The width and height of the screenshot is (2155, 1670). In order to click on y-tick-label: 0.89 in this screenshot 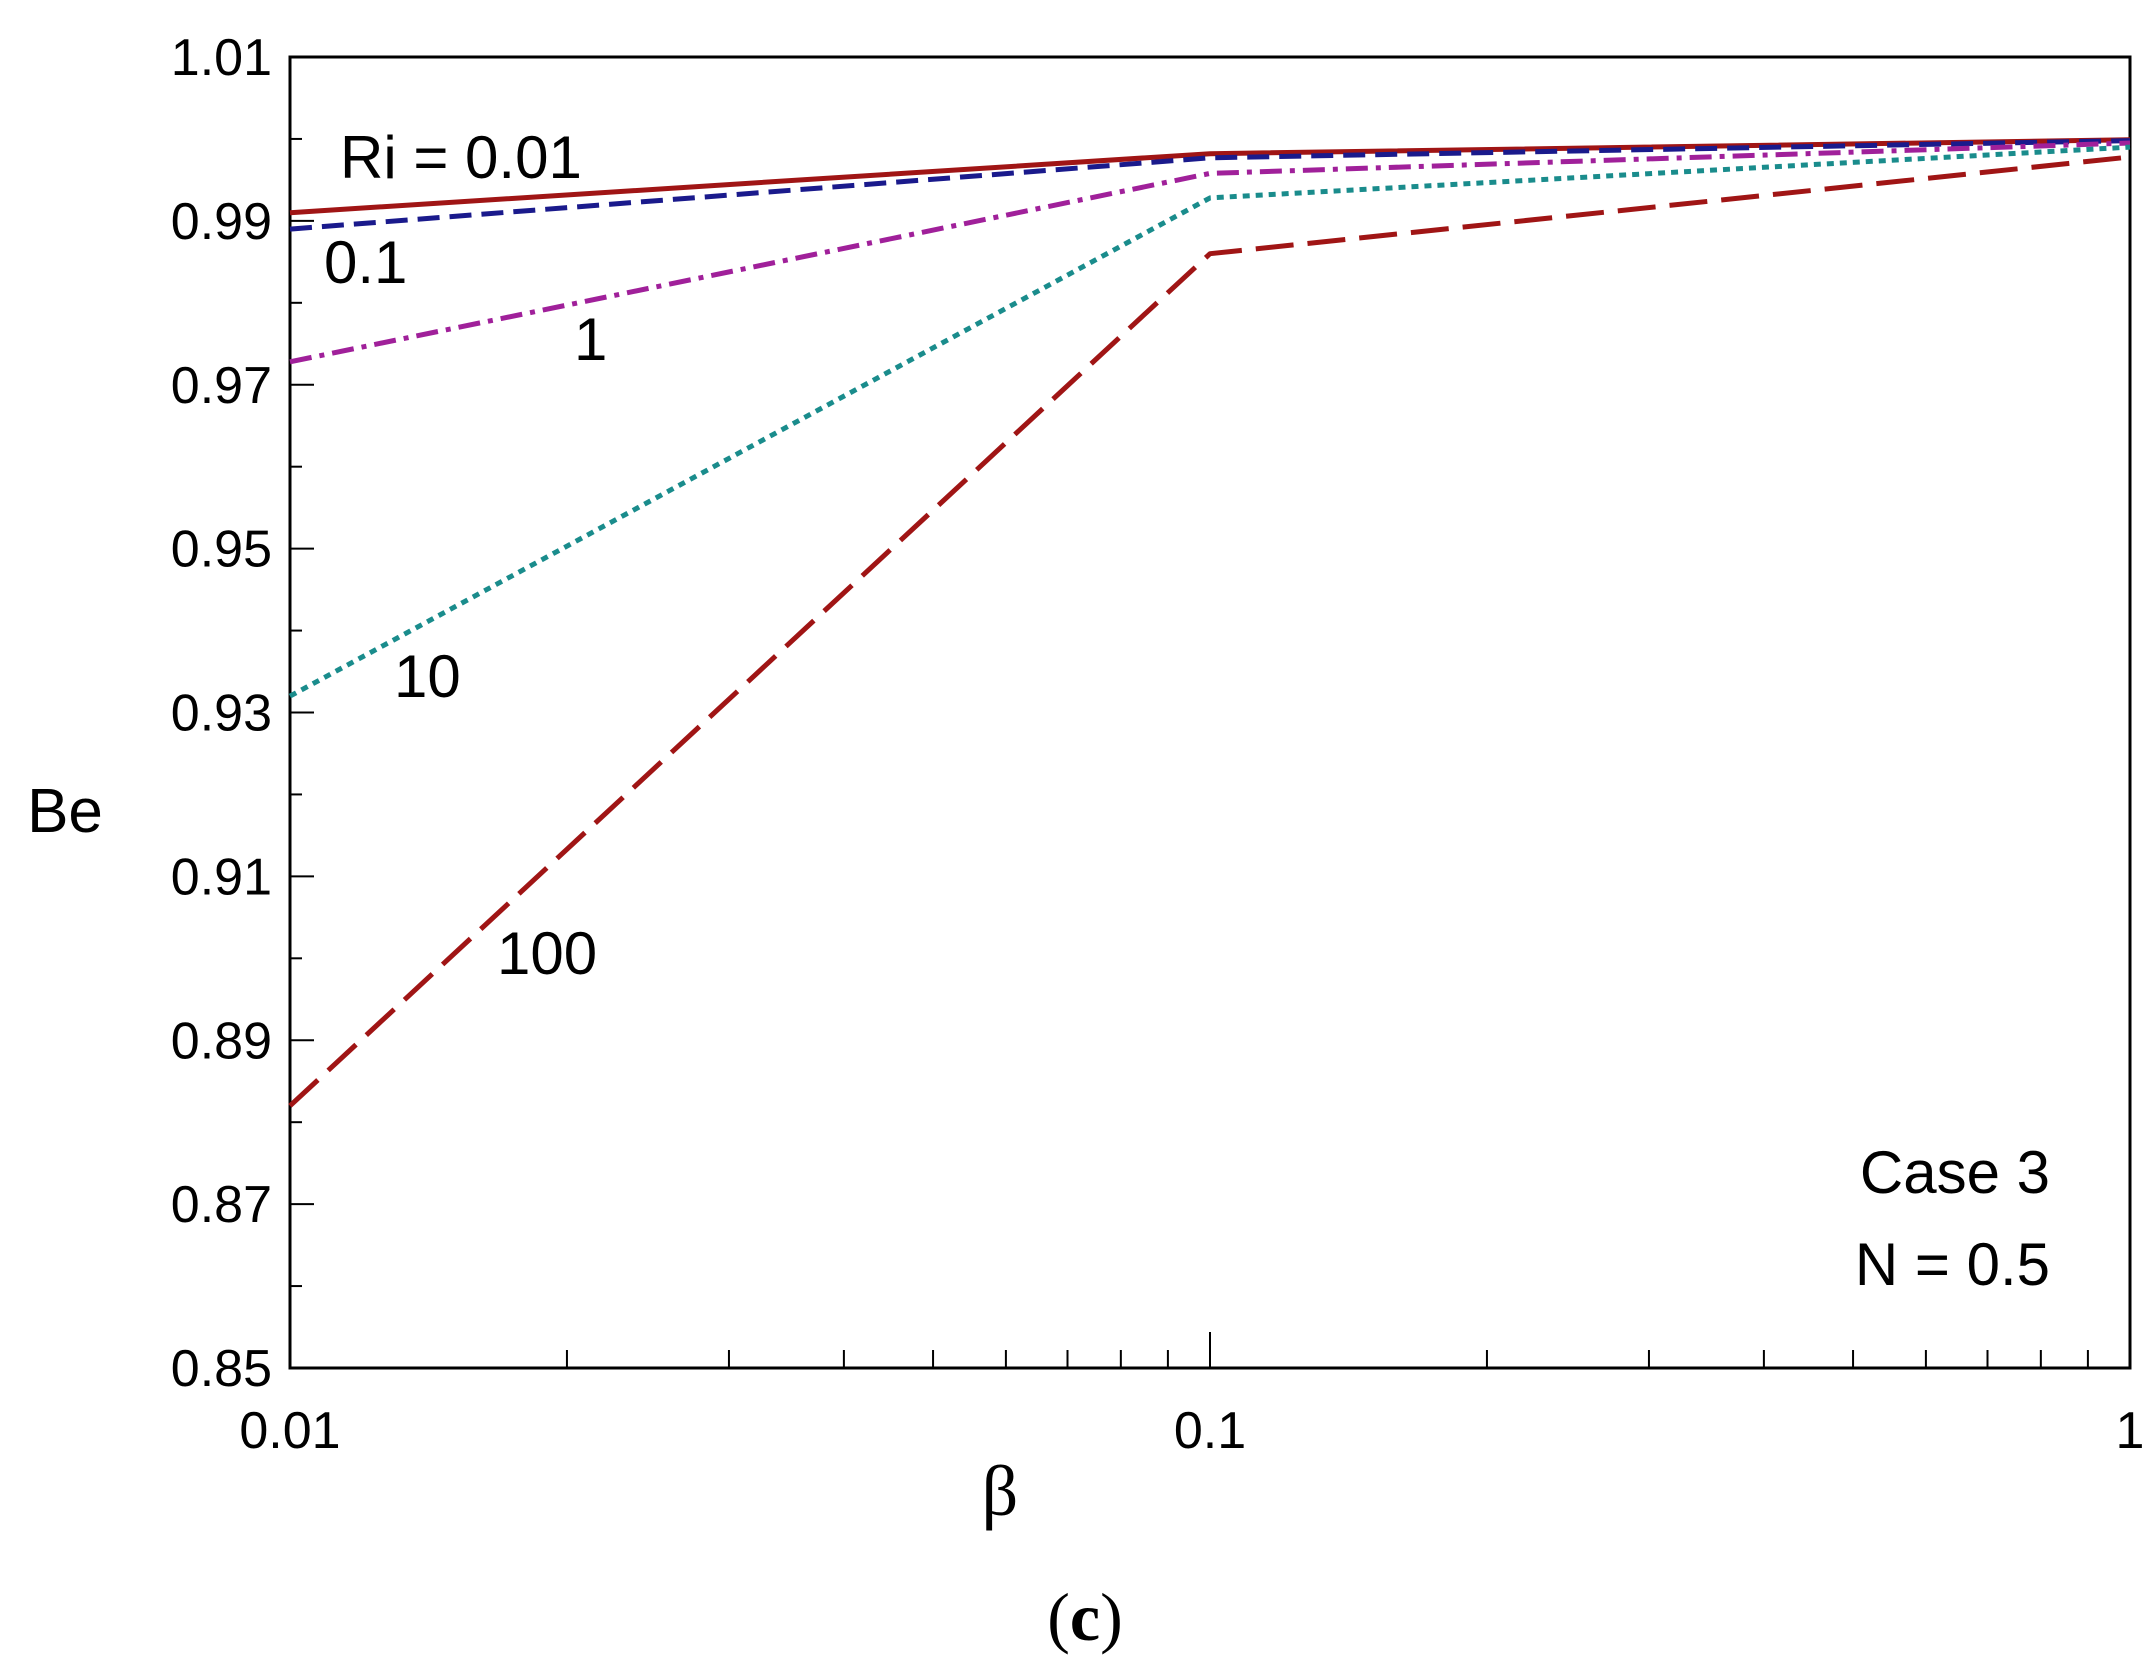, I will do `click(221, 1041)`.